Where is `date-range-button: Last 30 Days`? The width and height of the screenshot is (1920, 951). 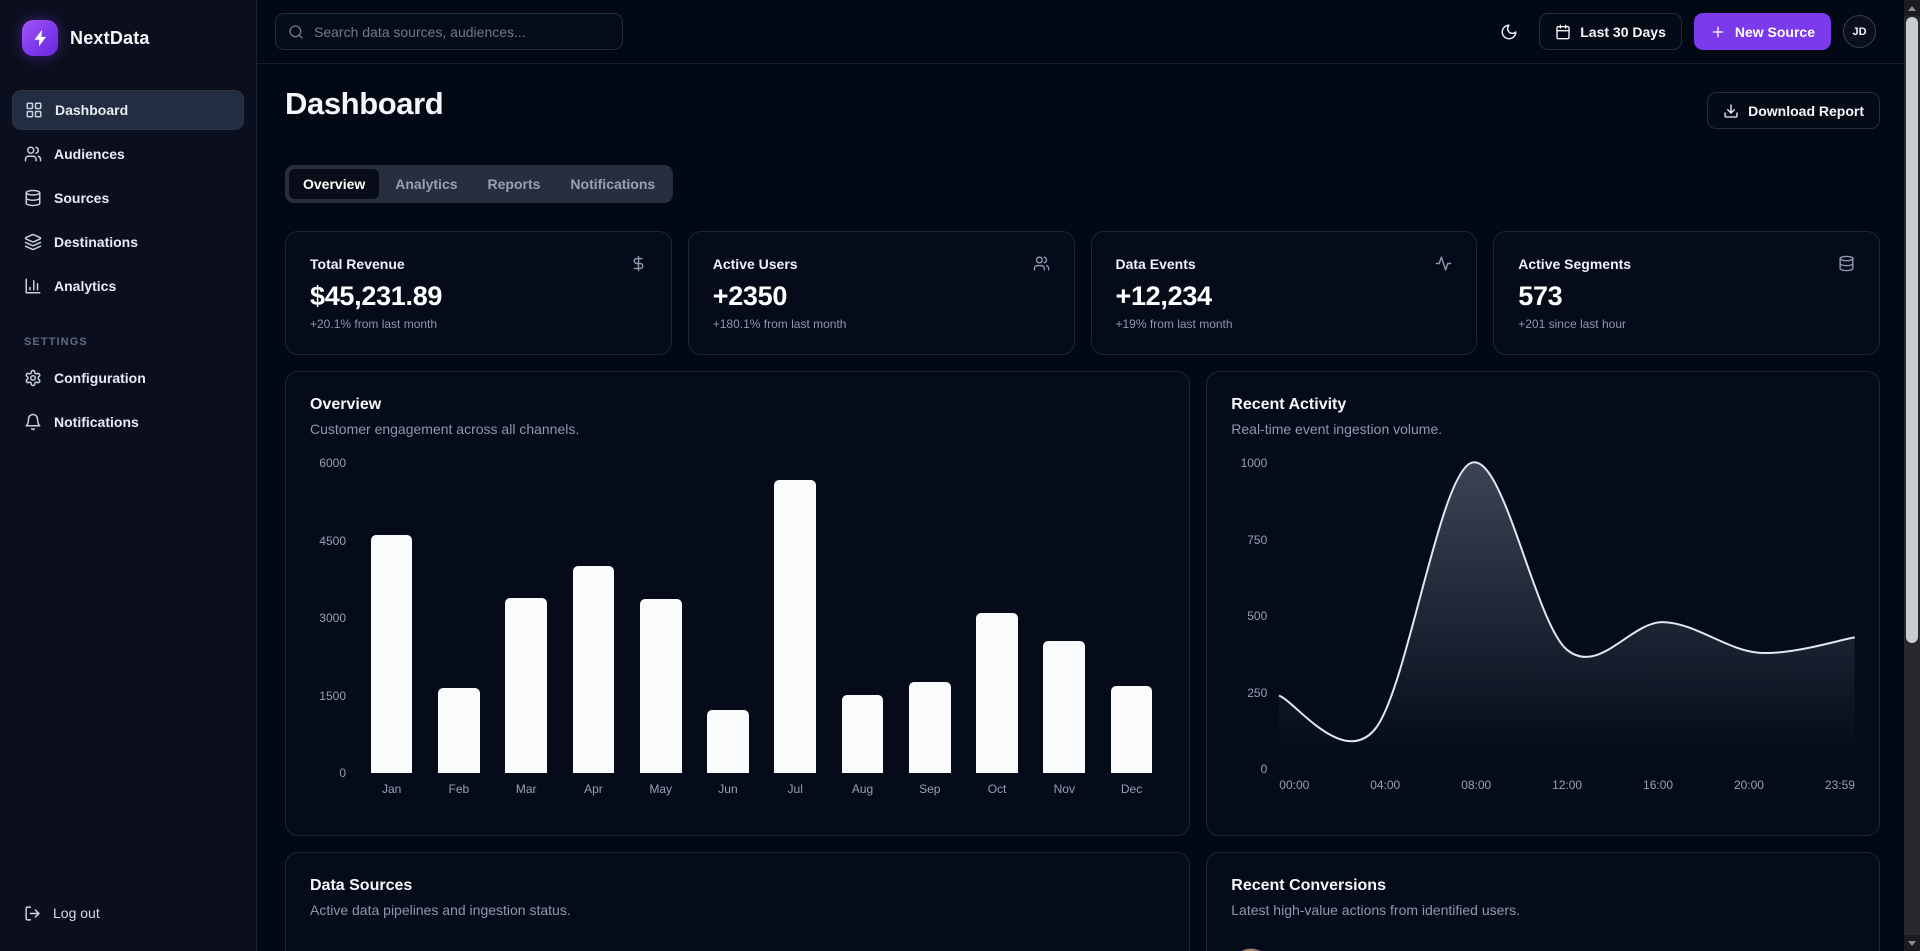
date-range-button: Last 30 Days is located at coordinates (1610, 31).